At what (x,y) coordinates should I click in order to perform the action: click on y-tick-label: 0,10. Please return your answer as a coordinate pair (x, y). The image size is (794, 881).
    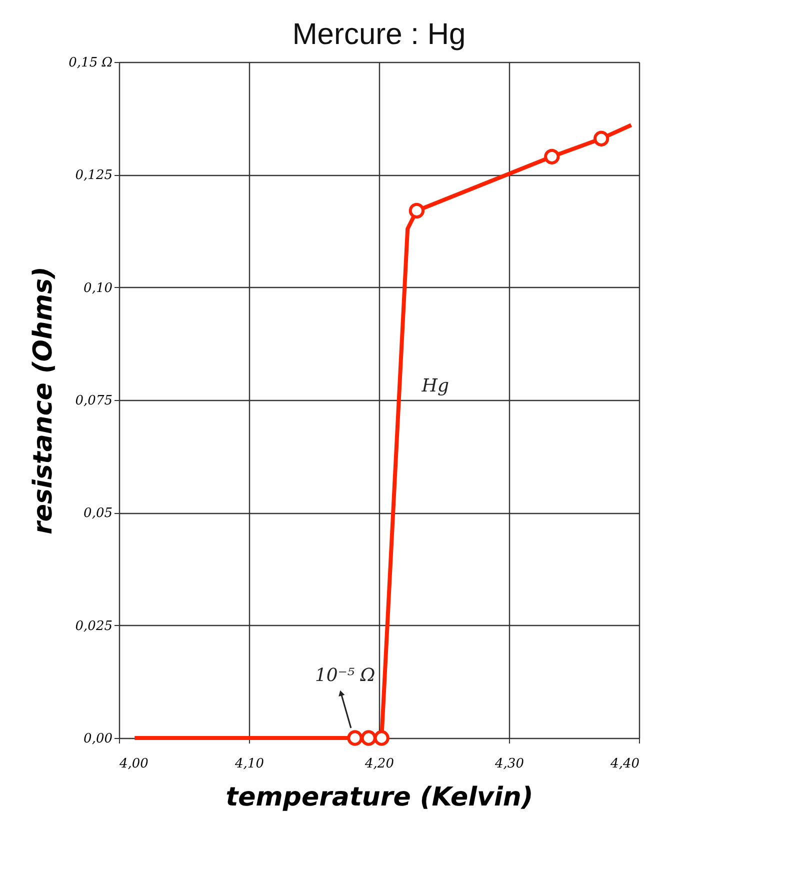
    Looking at the image, I should click on (98, 288).